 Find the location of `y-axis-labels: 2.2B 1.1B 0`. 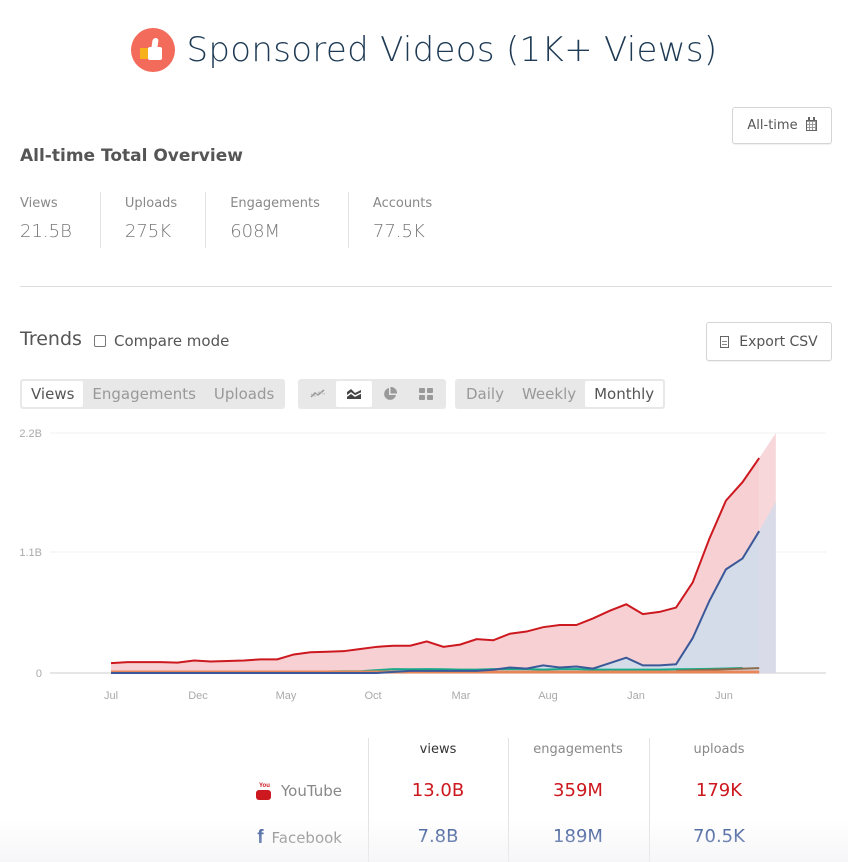

y-axis-labels: 2.2B 1.1B 0 is located at coordinates (30, 554).